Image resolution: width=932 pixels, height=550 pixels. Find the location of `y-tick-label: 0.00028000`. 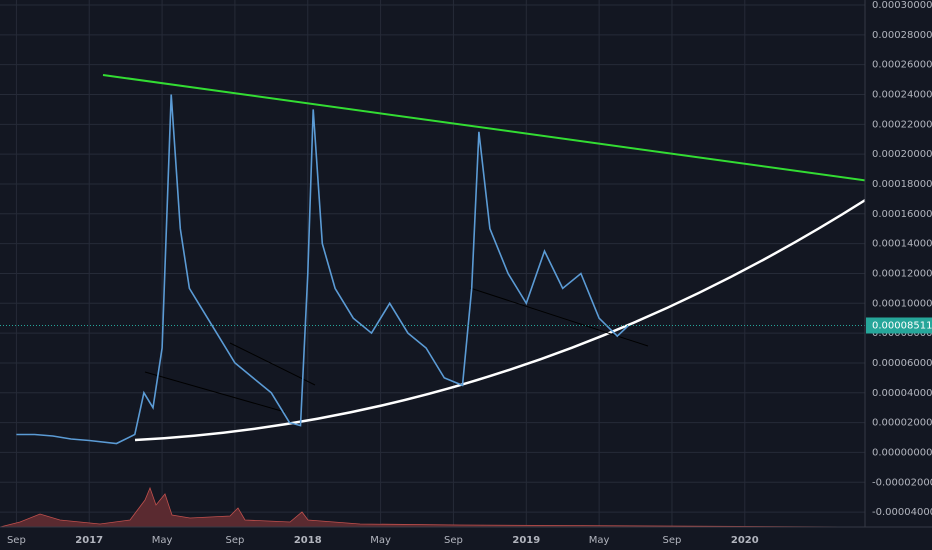

y-tick-label: 0.00028000 is located at coordinates (902, 35).